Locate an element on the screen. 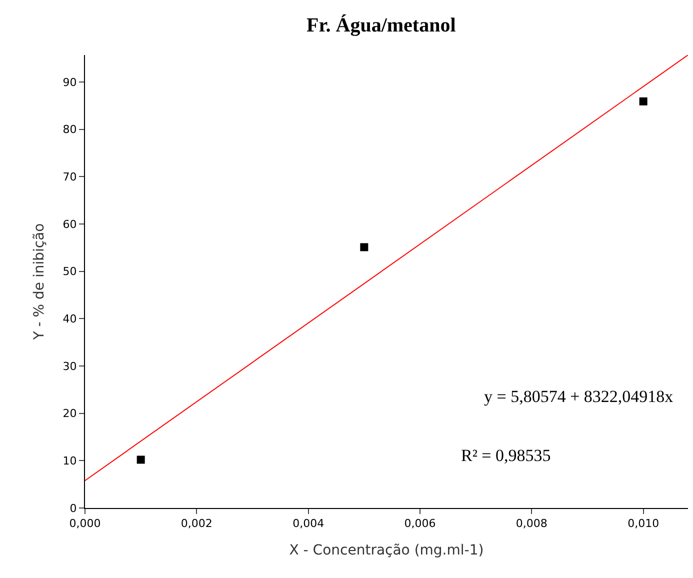  y-tick-label: 10 is located at coordinates (69, 461).